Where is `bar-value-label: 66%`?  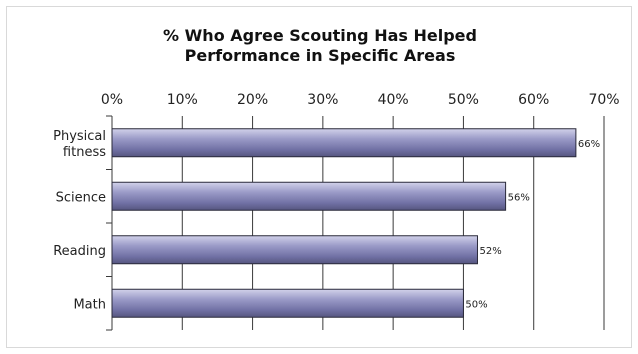 bar-value-label: 66% is located at coordinates (589, 144).